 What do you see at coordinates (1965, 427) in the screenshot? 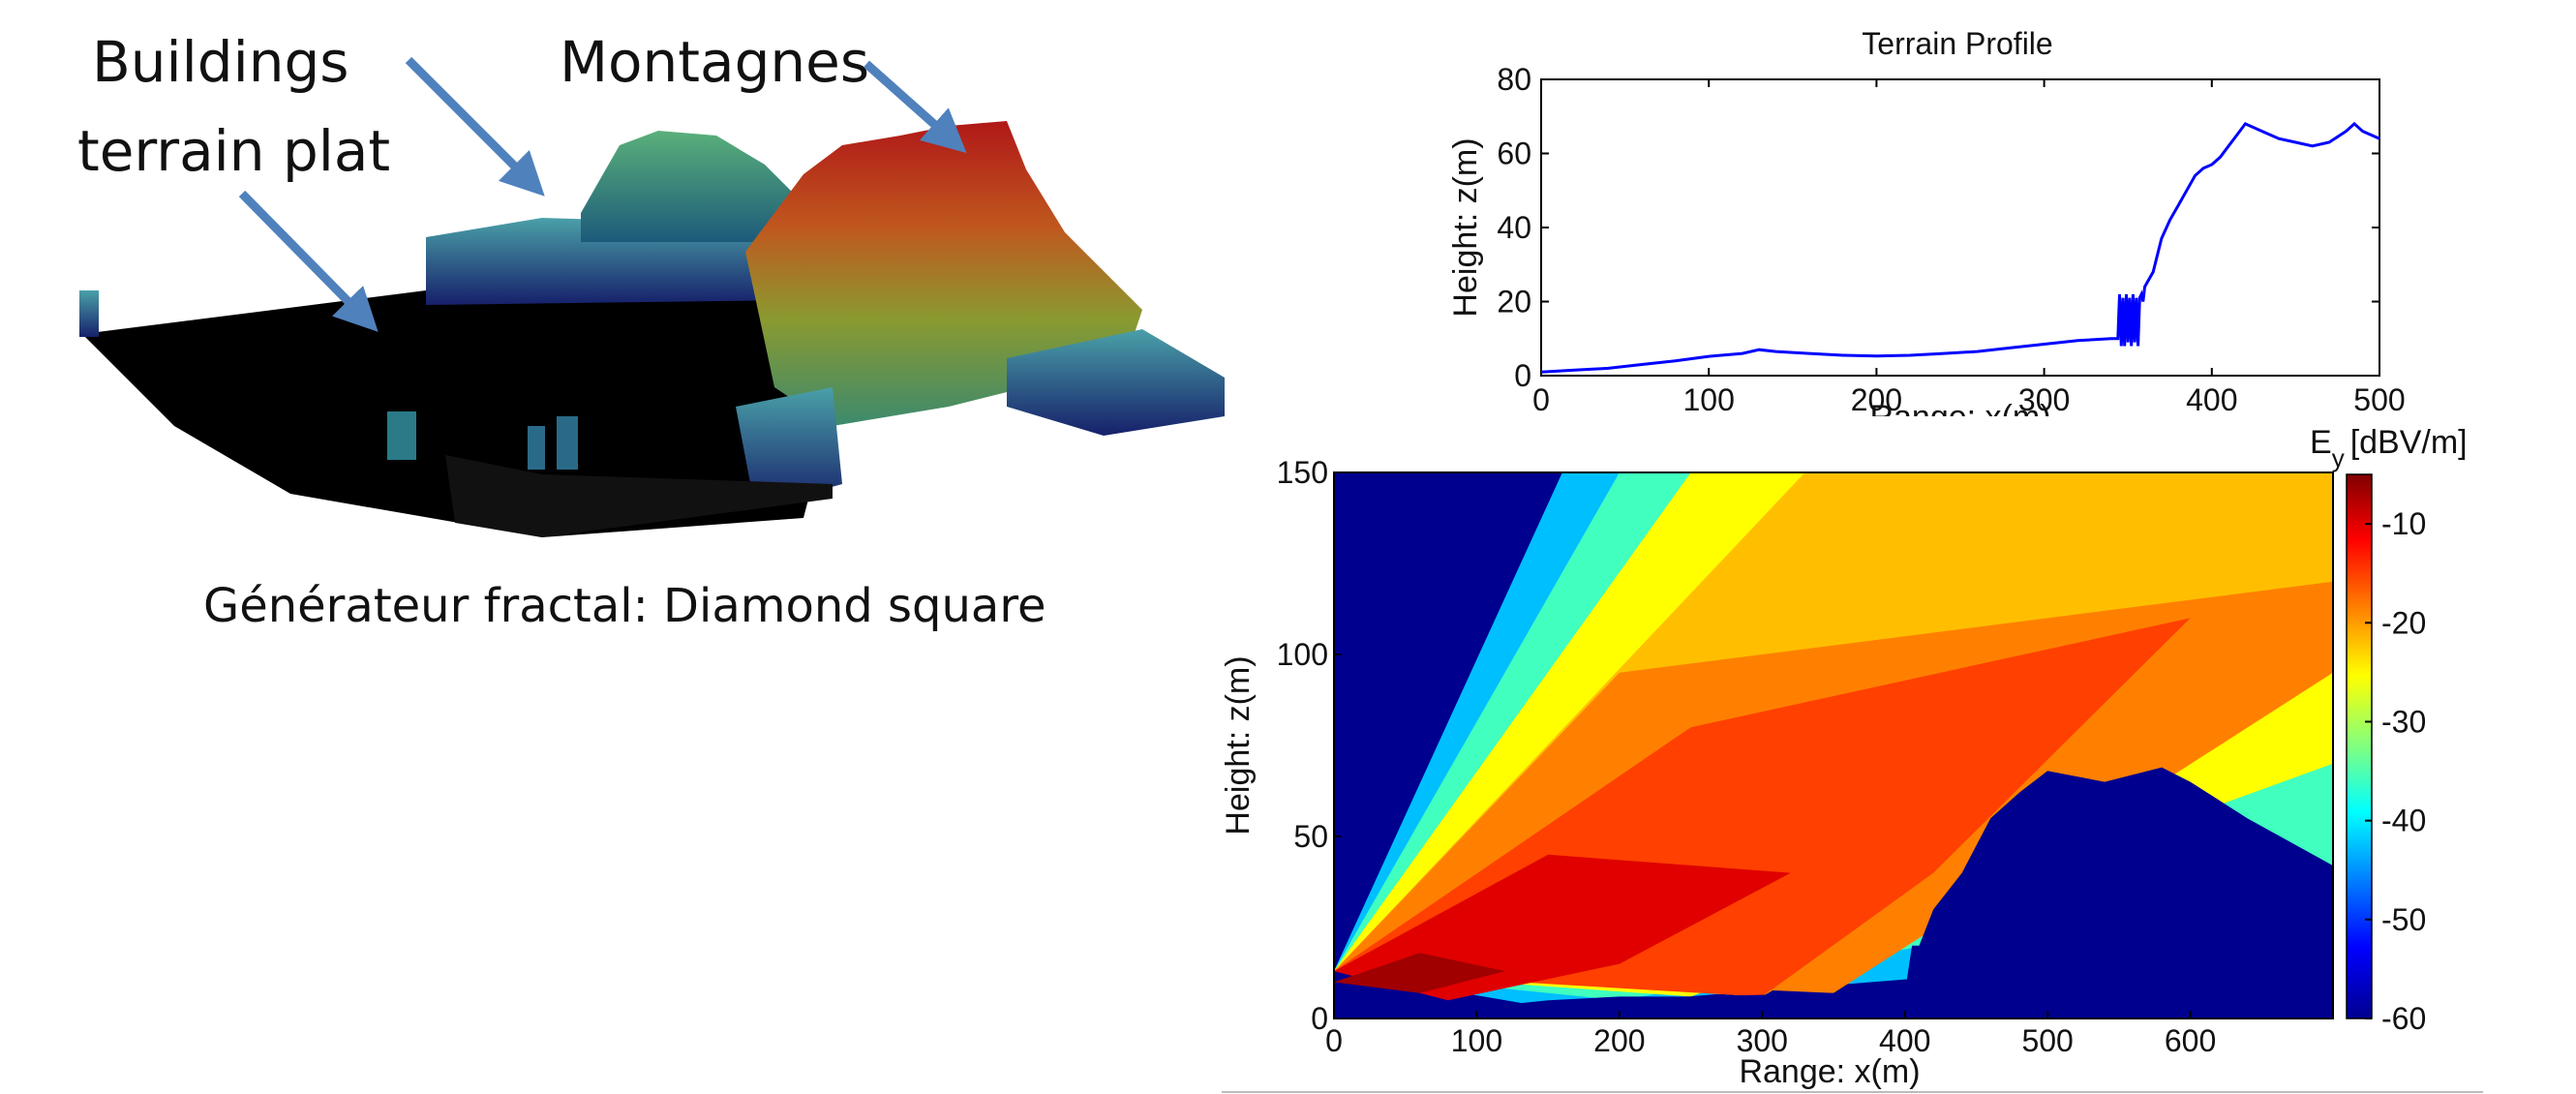
I see `label-mask` at bounding box center [1965, 427].